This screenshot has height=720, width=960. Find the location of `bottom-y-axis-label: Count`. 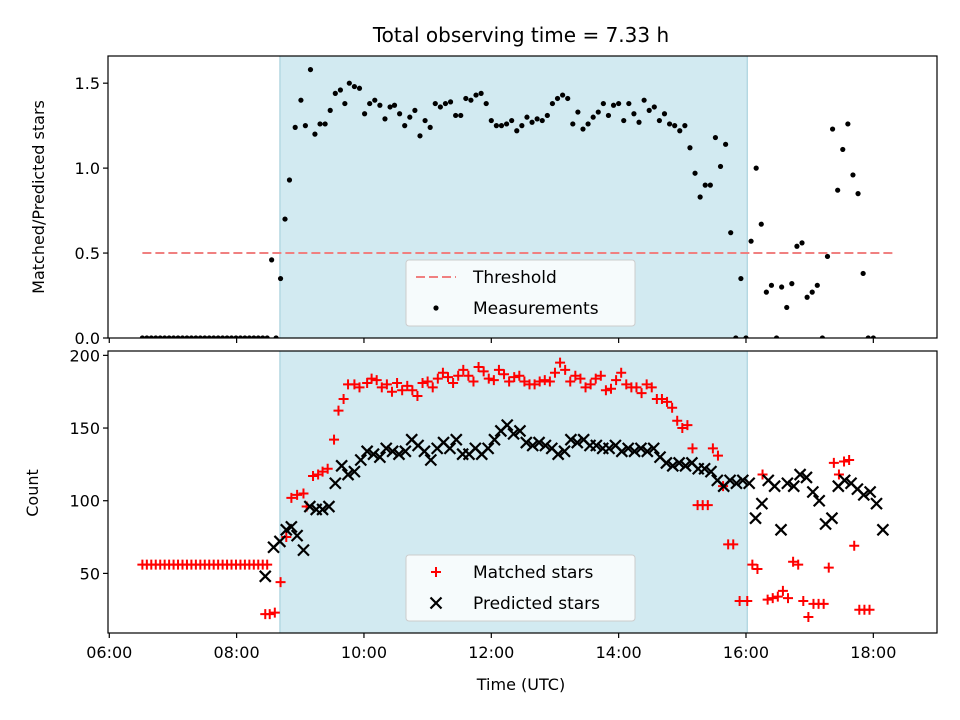

bottom-y-axis-label: Count is located at coordinates (32, 493).